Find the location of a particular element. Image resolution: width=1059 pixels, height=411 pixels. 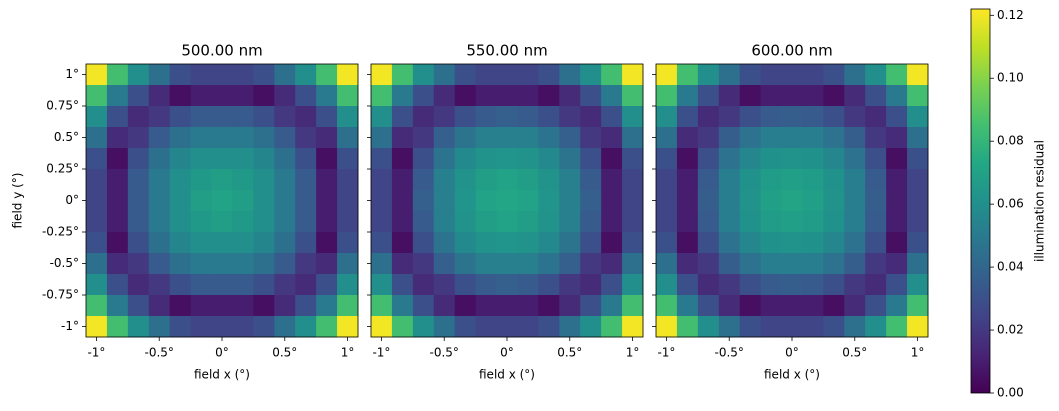

colorbar-tick-label: 0.10 is located at coordinates (1010, 78).